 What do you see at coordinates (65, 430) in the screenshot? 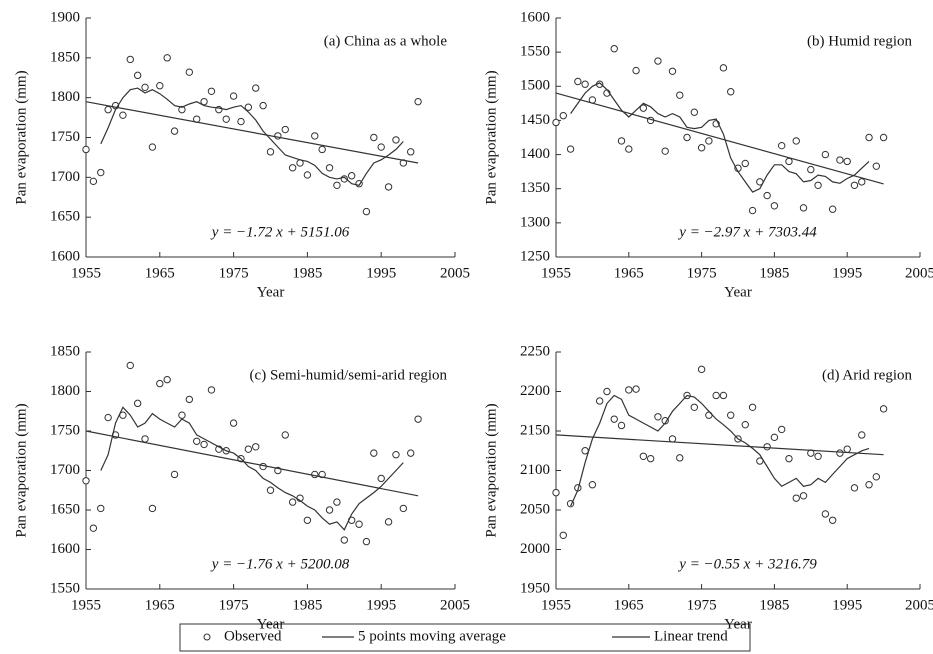
I see `y-tick-label: 1750` at bounding box center [65, 430].